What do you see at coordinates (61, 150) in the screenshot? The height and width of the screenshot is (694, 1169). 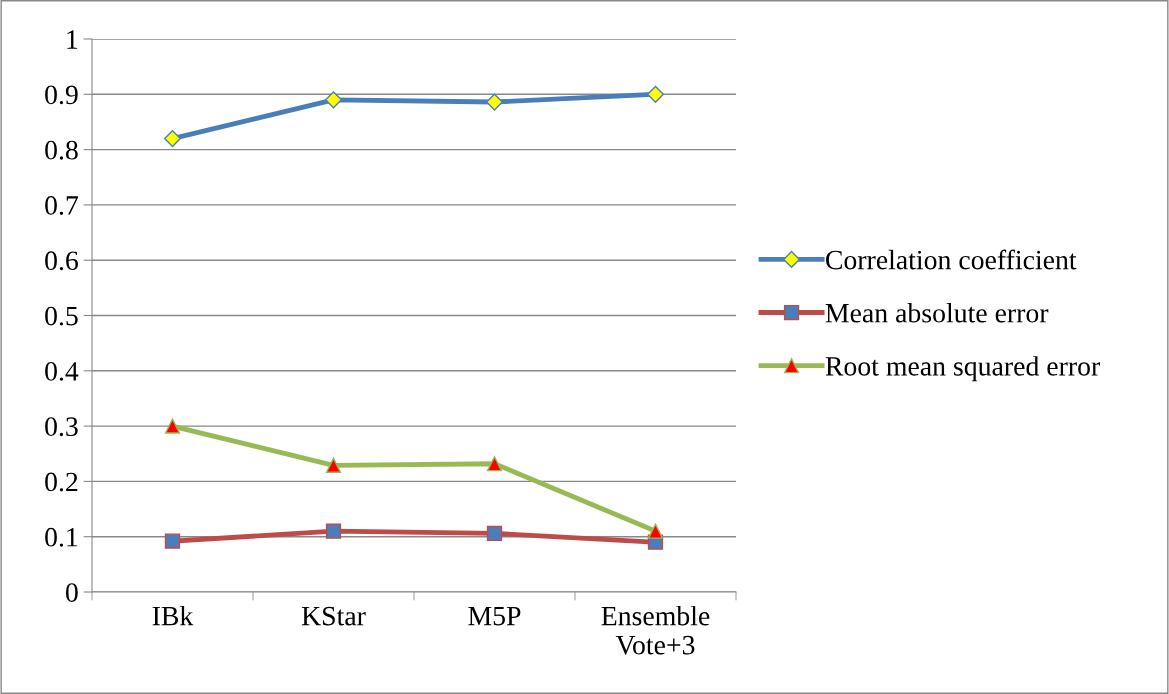 I see `y-tick-label: 0.8` at bounding box center [61, 150].